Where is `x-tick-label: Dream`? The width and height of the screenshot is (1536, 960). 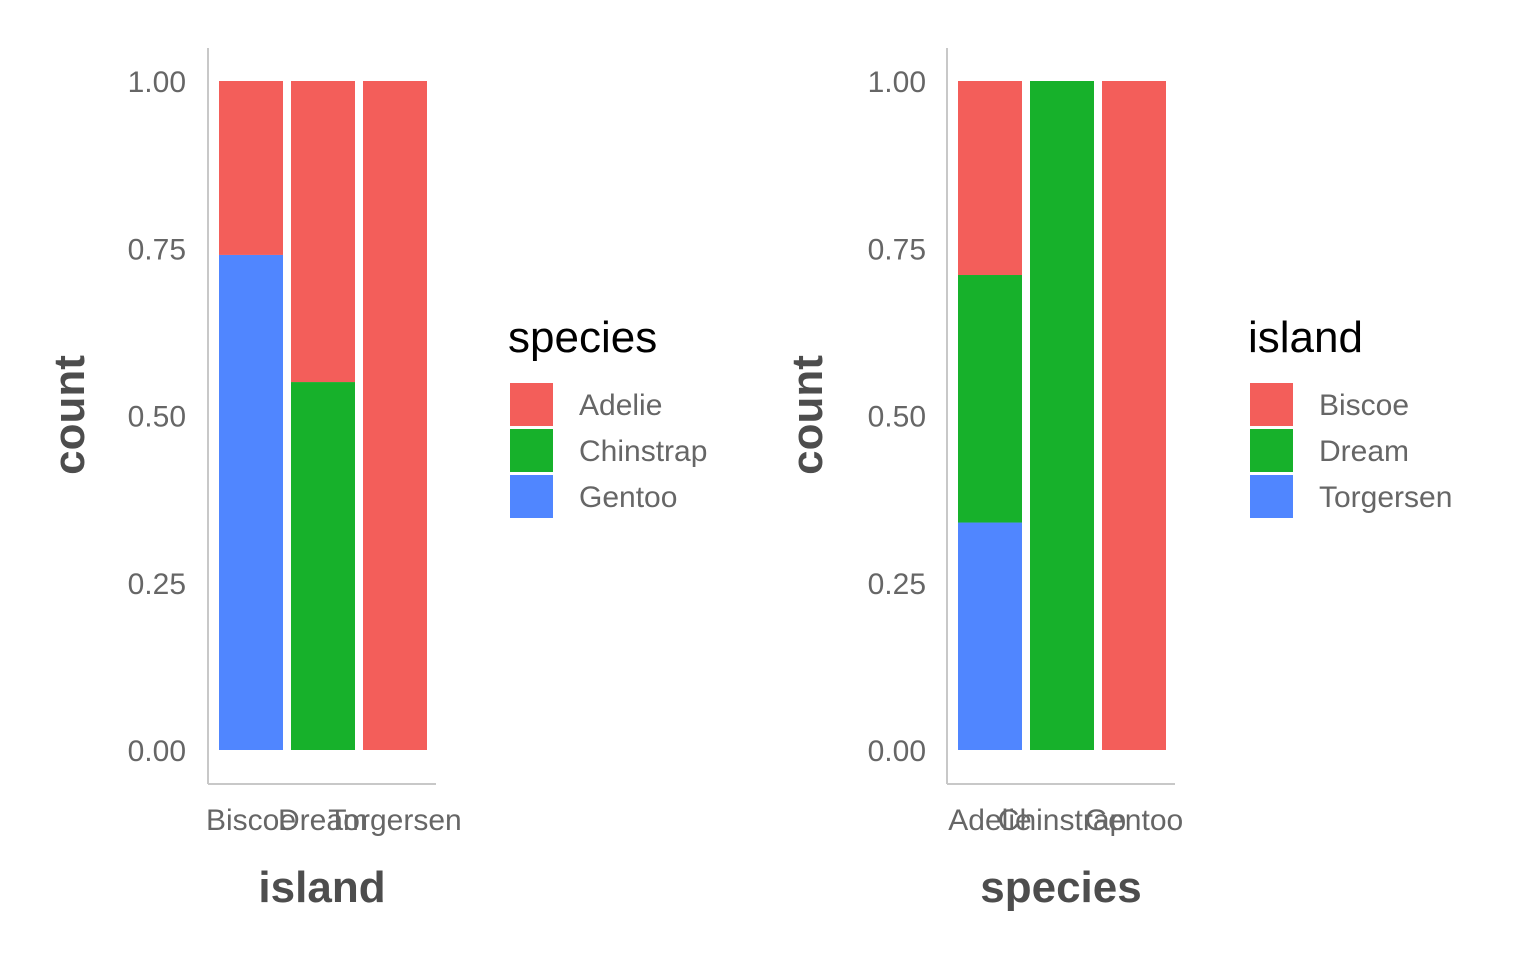
x-tick-label: Dream is located at coordinates (323, 820).